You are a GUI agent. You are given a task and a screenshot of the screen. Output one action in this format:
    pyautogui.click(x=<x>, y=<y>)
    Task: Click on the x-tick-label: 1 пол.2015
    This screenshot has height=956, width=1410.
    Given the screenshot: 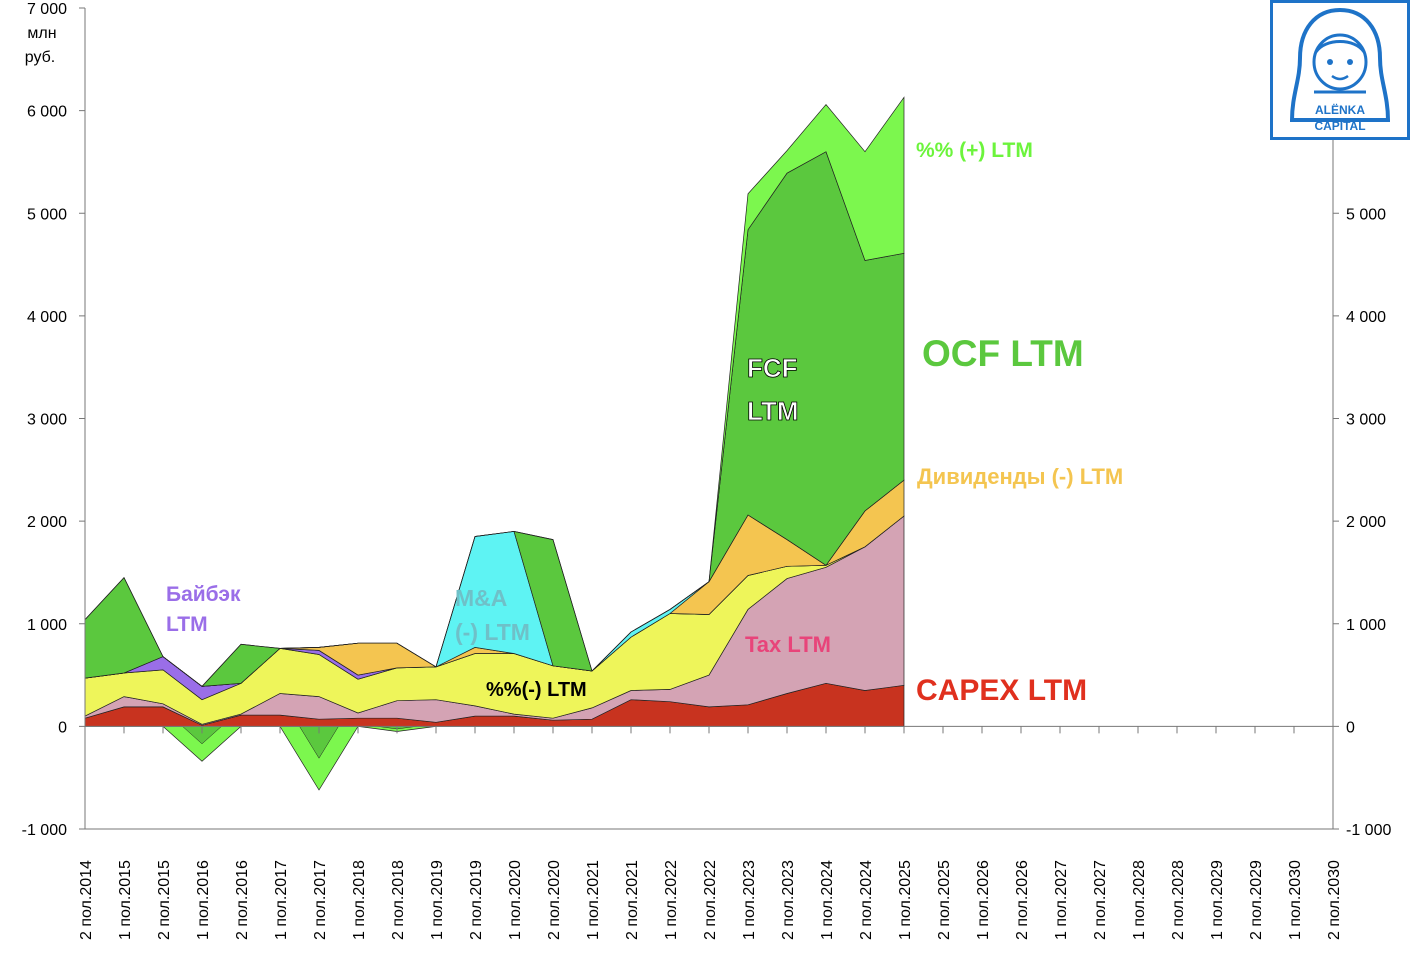 What is the action you would take?
    pyautogui.click(x=125, y=900)
    